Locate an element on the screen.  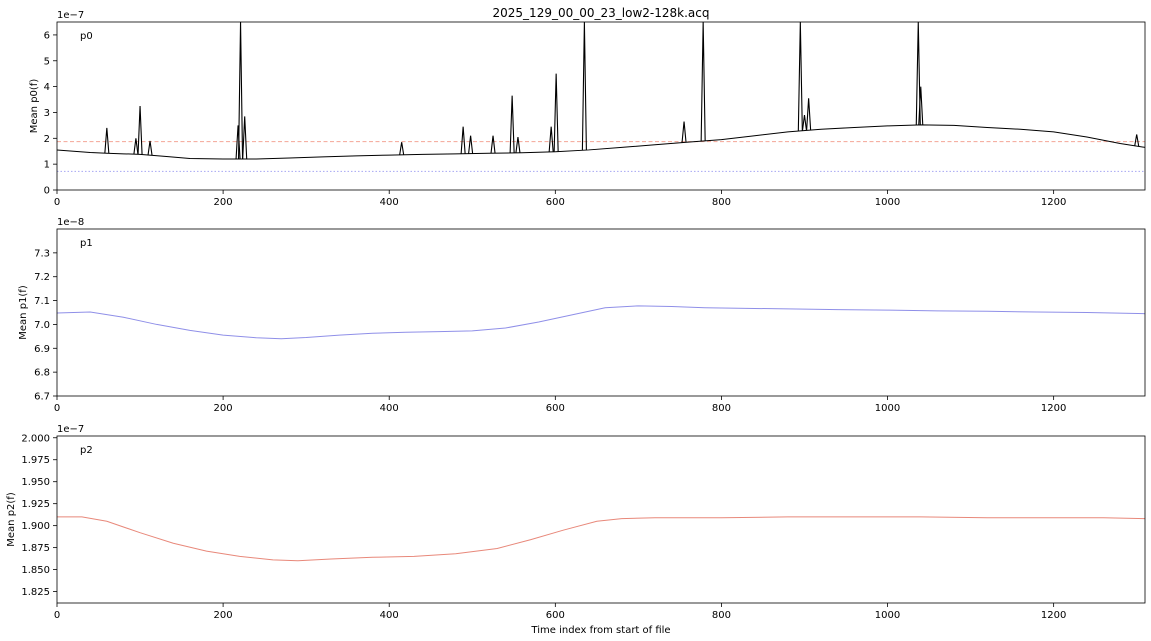
y-axis-label: Mean p0(f) is located at coordinates (34, 106).